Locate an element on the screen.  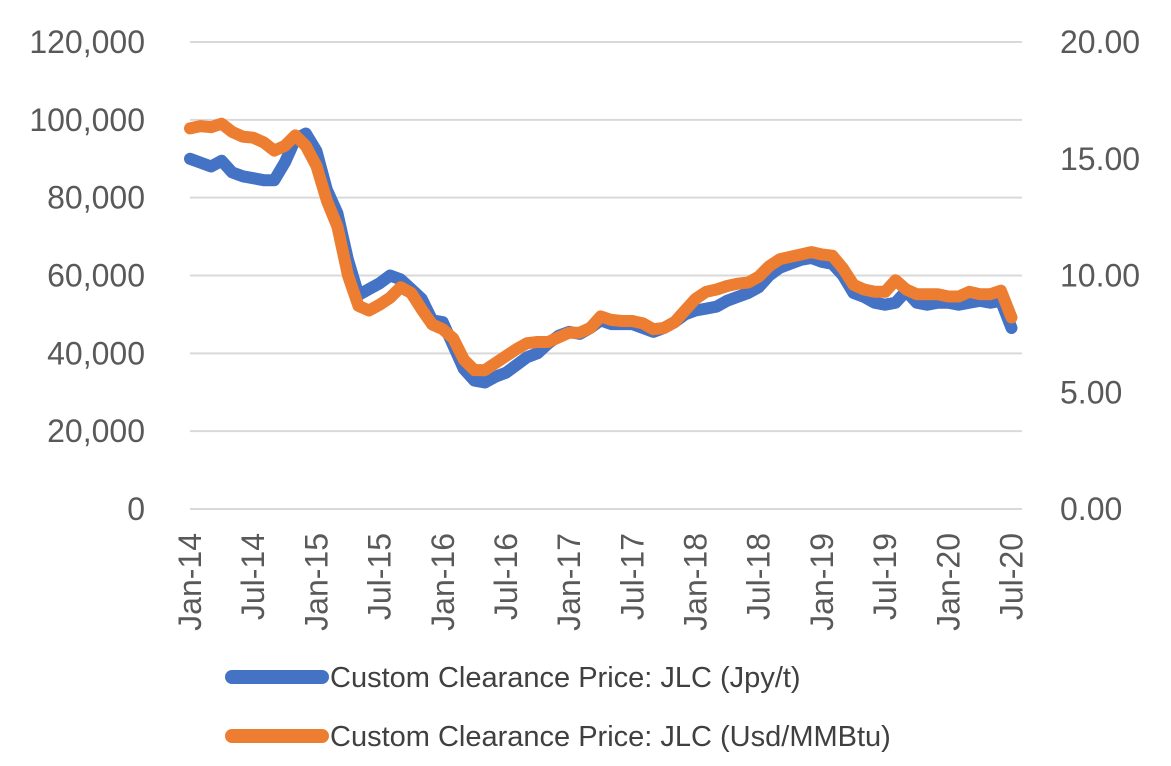
x-tick-label: Jul-14 is located at coordinates (253, 576).